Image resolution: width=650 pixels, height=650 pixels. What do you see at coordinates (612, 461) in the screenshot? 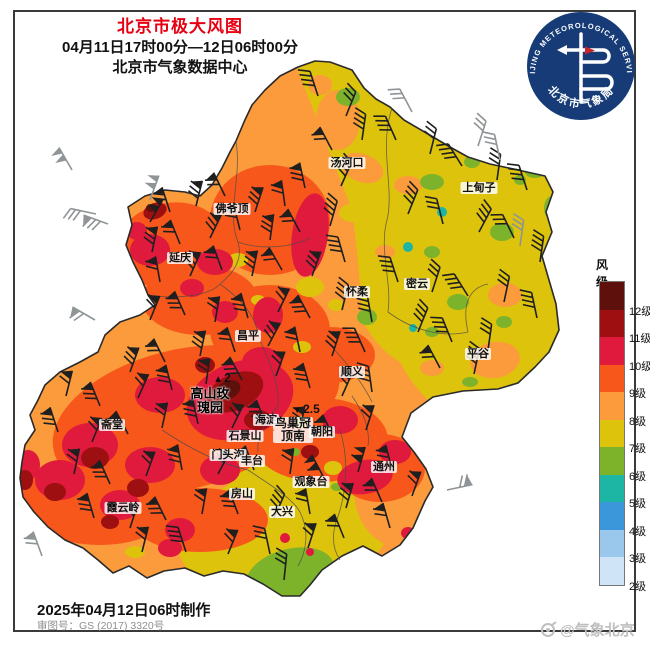
I see `legend-swatch-6级` at bounding box center [612, 461].